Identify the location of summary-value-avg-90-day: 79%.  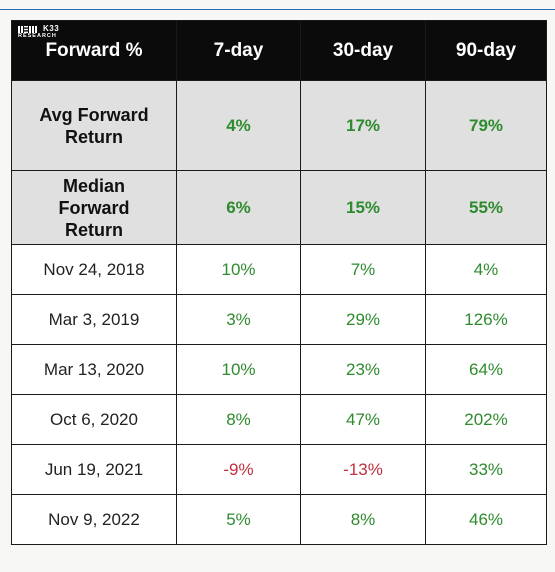
(486, 125).